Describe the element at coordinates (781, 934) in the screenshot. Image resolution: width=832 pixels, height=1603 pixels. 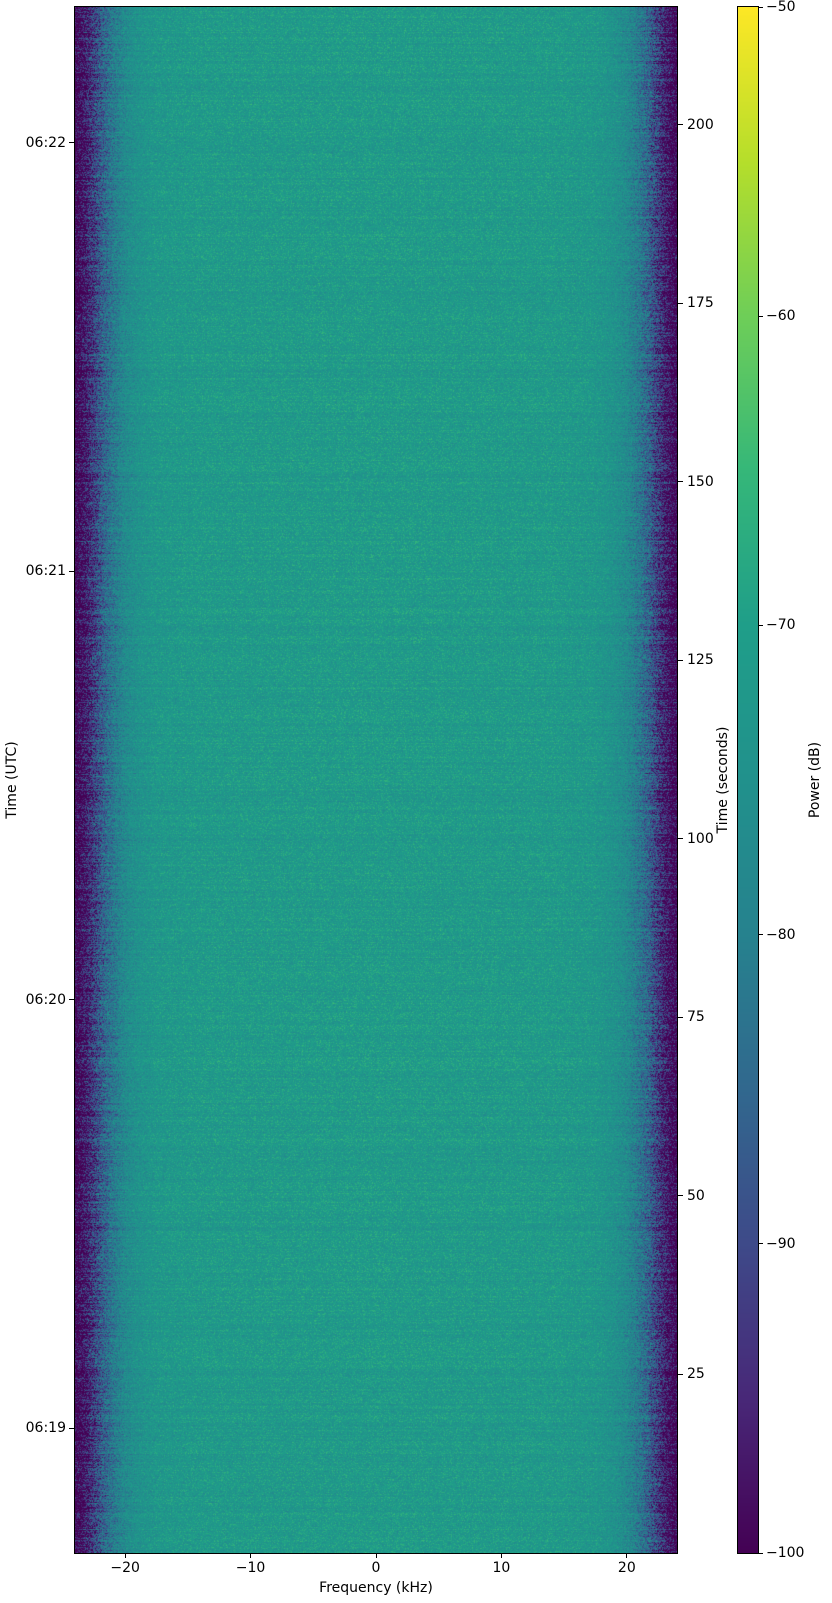
I see `colorbar-tick-label: −80` at that location.